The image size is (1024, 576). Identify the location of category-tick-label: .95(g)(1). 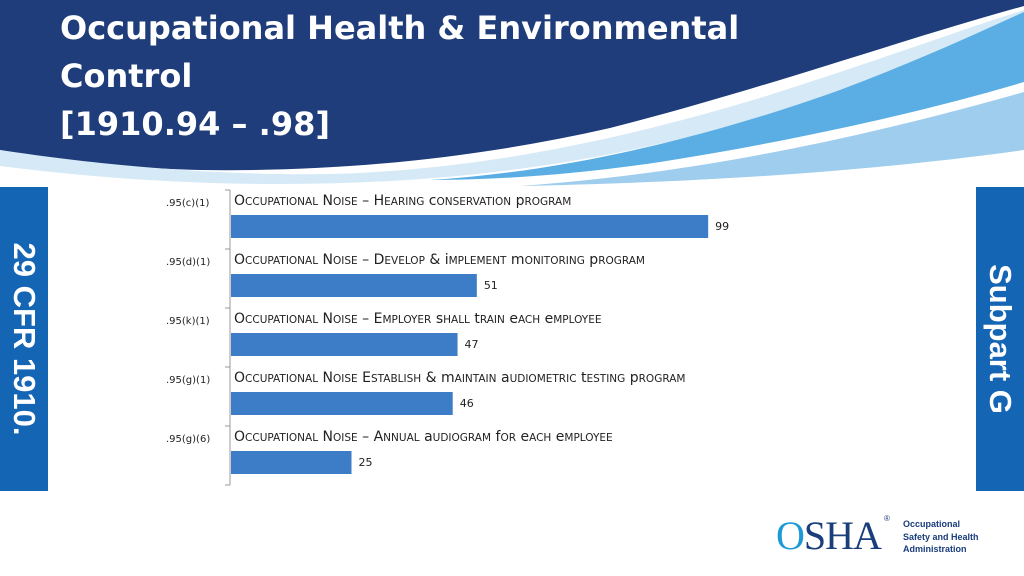
(188, 380).